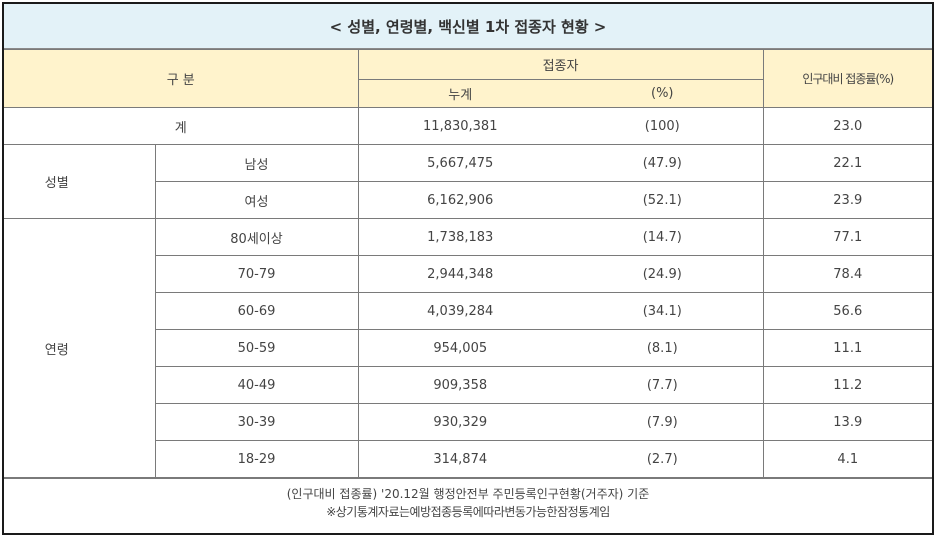 The image size is (940, 539). I want to click on row-cumulative: 930,329, so click(459, 422).